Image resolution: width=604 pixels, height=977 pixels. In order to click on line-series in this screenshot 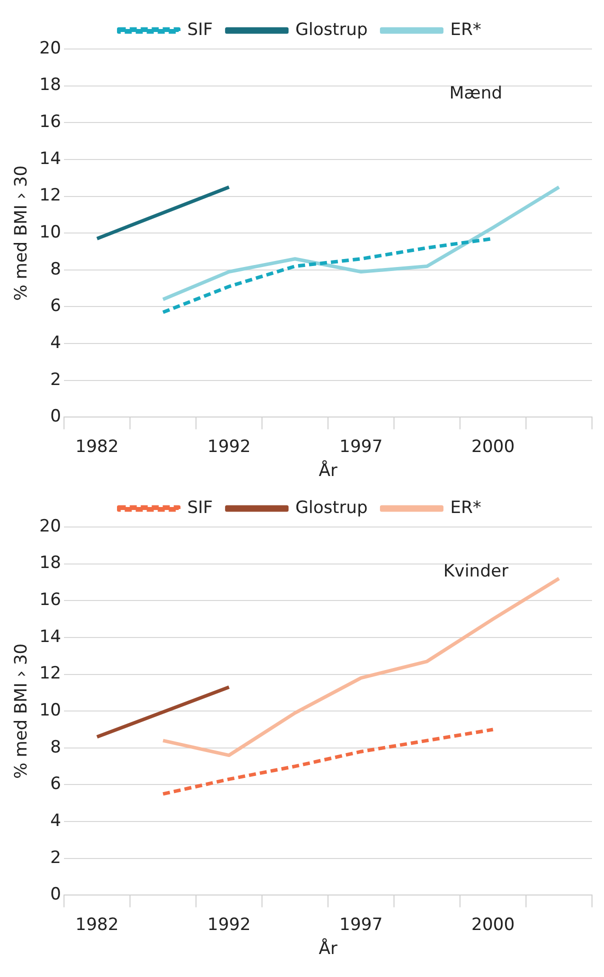, I will do `click(328, 762)`.